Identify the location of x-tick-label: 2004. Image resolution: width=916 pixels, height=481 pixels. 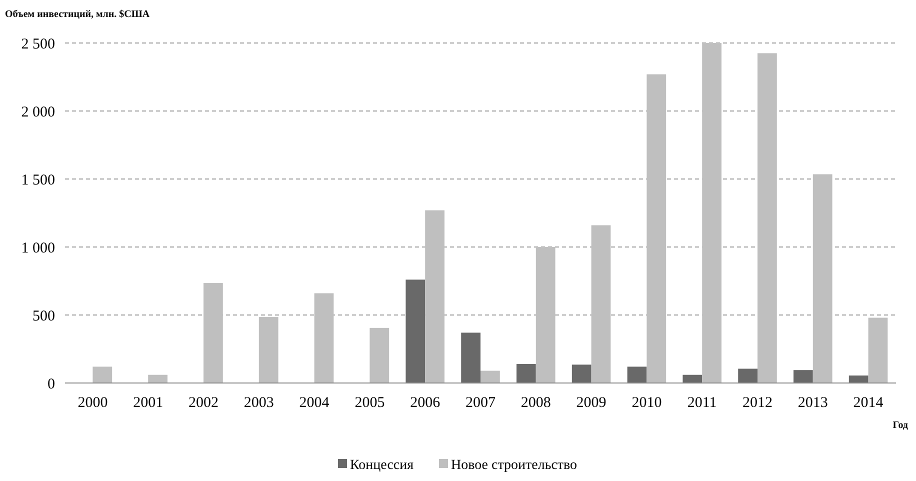
(314, 403).